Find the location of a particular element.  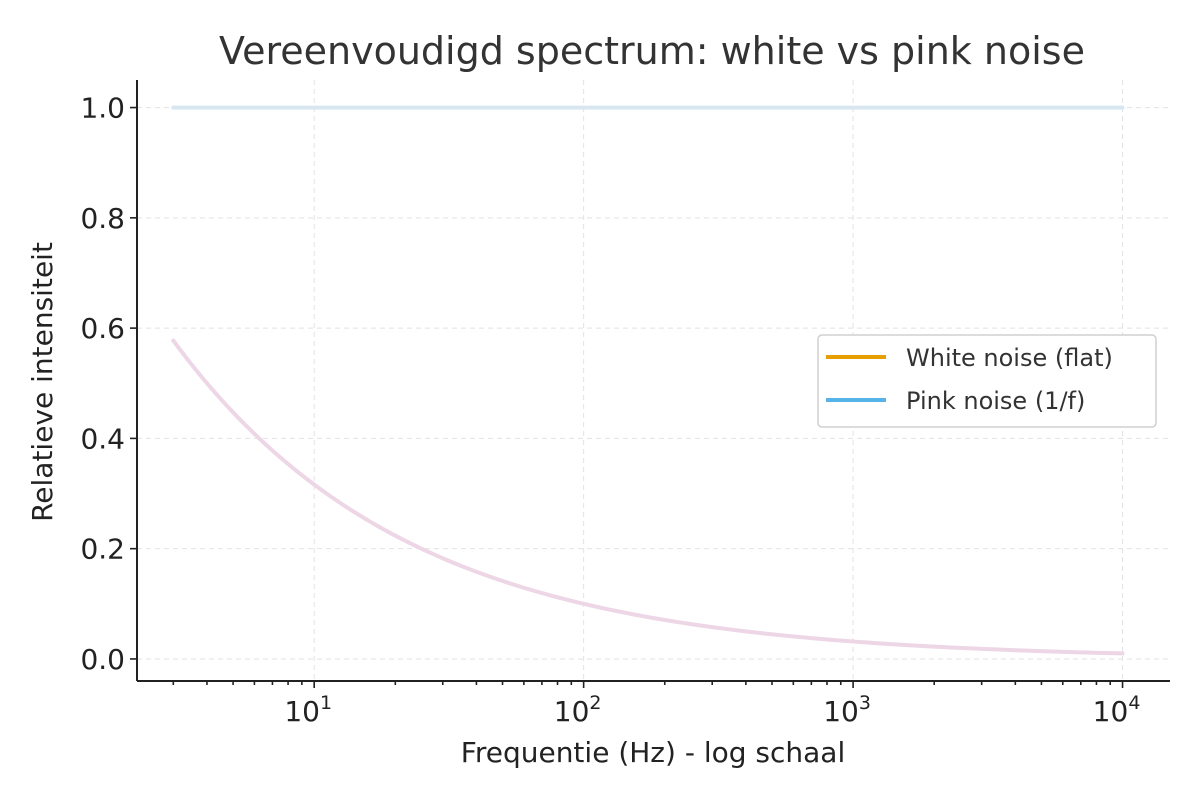

x-tick-label: 10² is located at coordinates (578, 710).